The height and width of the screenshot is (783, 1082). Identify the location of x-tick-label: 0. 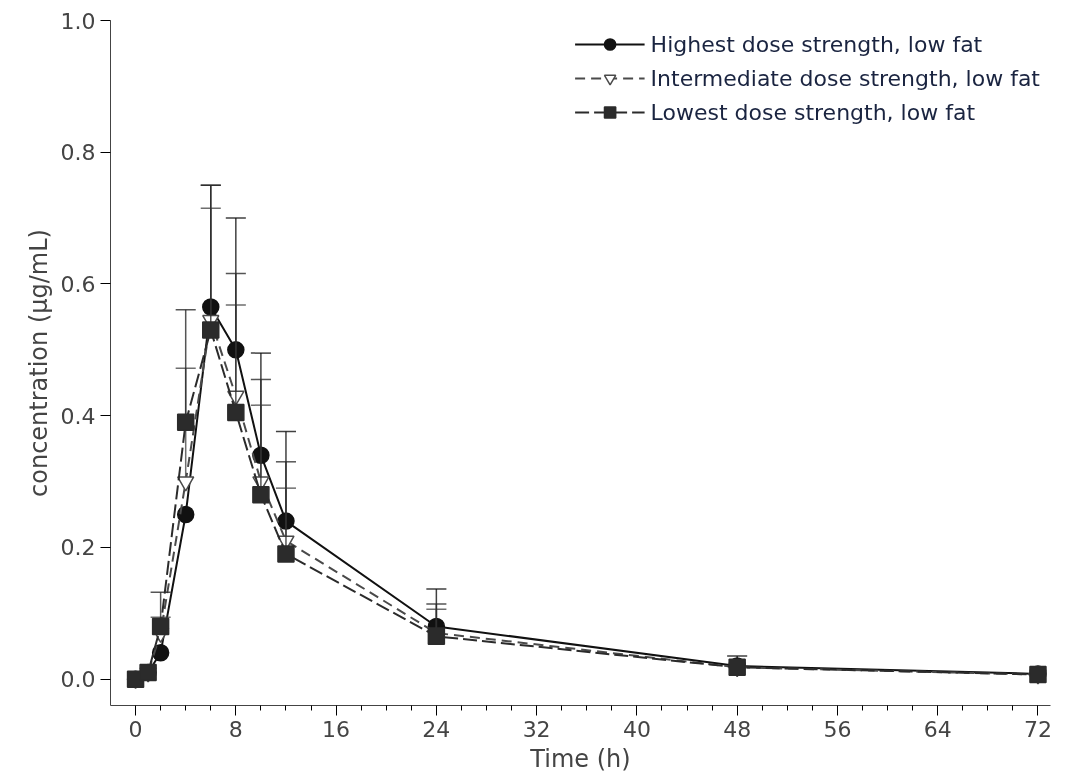
(135, 729).